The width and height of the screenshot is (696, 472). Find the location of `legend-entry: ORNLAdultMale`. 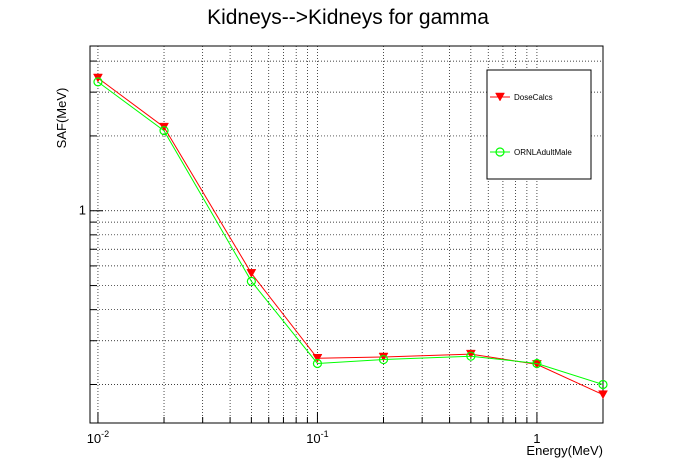

legend-entry: ORNLAdultMale is located at coordinates (531, 152).